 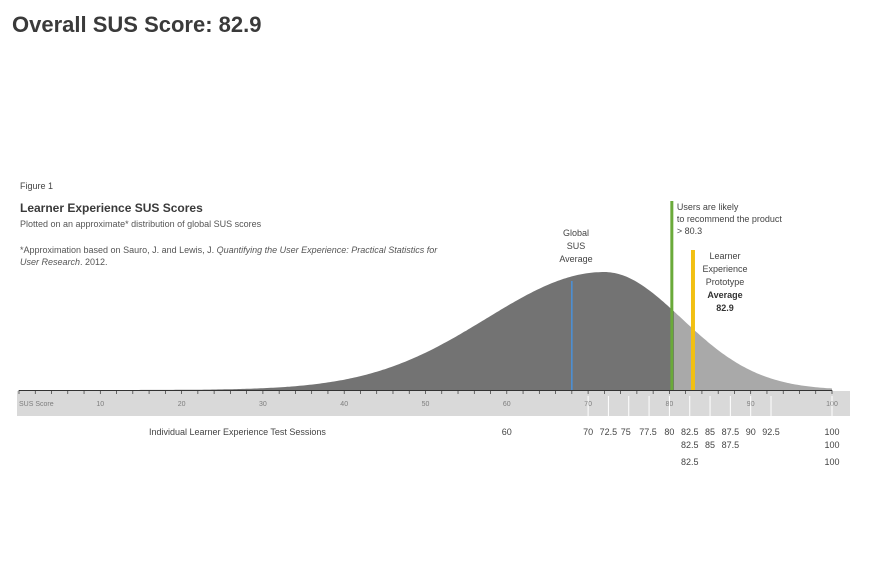 What do you see at coordinates (648, 432) in the screenshot?
I see `session-value: 77.5` at bounding box center [648, 432].